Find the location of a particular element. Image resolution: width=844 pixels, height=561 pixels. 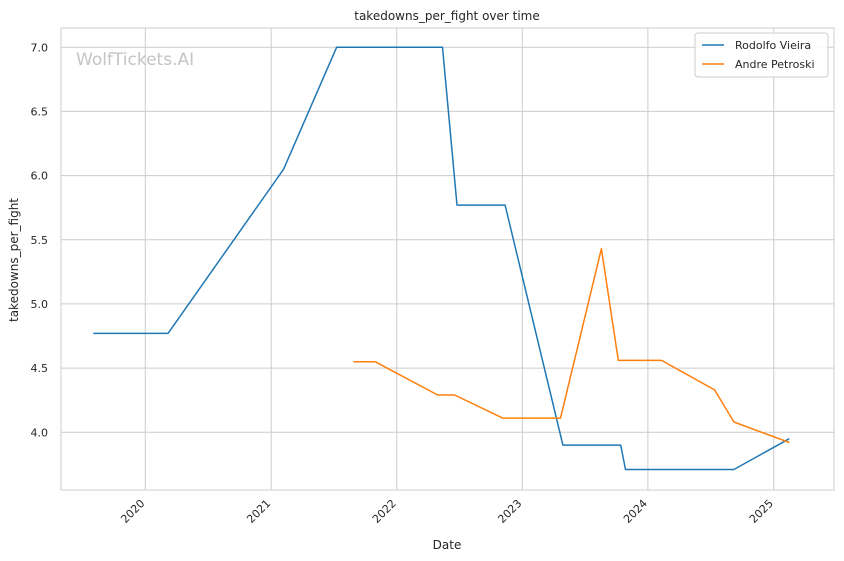

y-tick-label: 6.5 is located at coordinates (40, 111).